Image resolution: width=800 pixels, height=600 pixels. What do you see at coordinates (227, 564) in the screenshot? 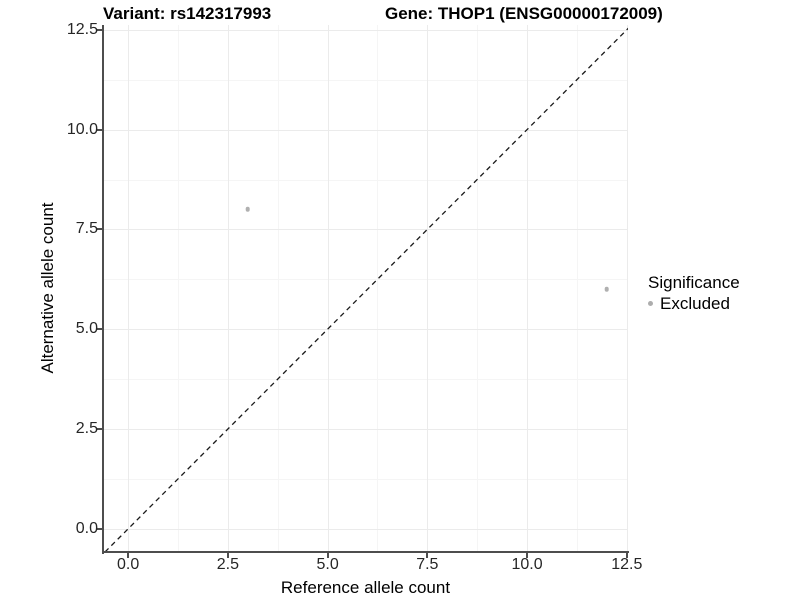
I see `x-tick-label: 2.5` at bounding box center [227, 564].